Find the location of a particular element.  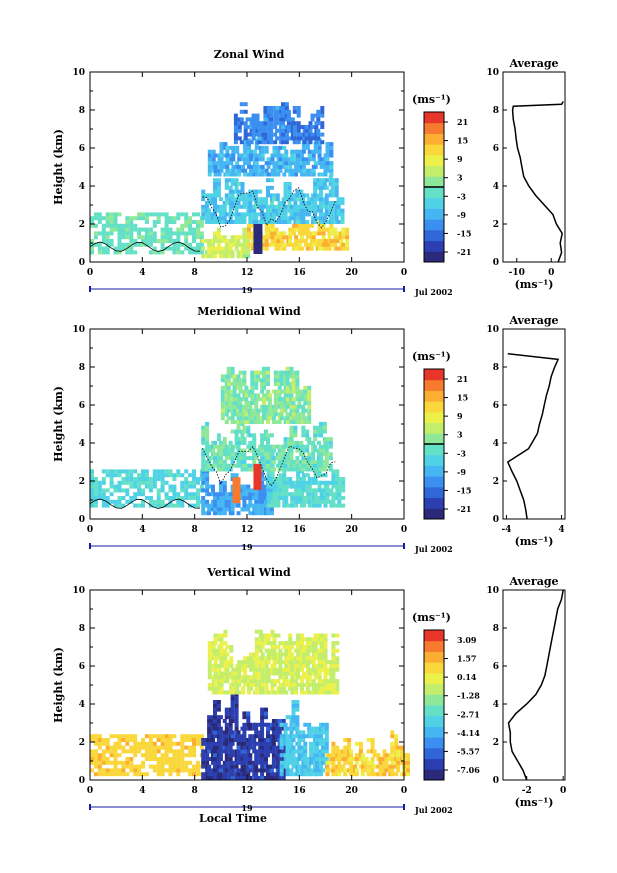

profile-y-tick-label: 10 is located at coordinates (492, 73).